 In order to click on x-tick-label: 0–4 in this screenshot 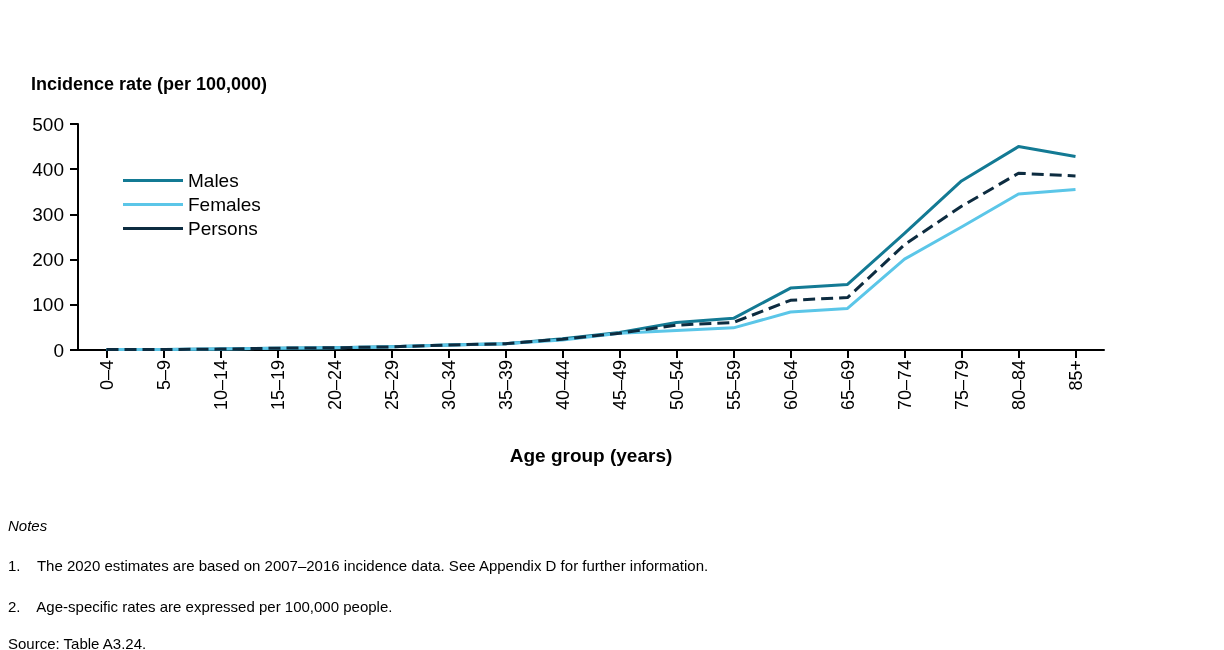, I will do `click(106, 375)`.